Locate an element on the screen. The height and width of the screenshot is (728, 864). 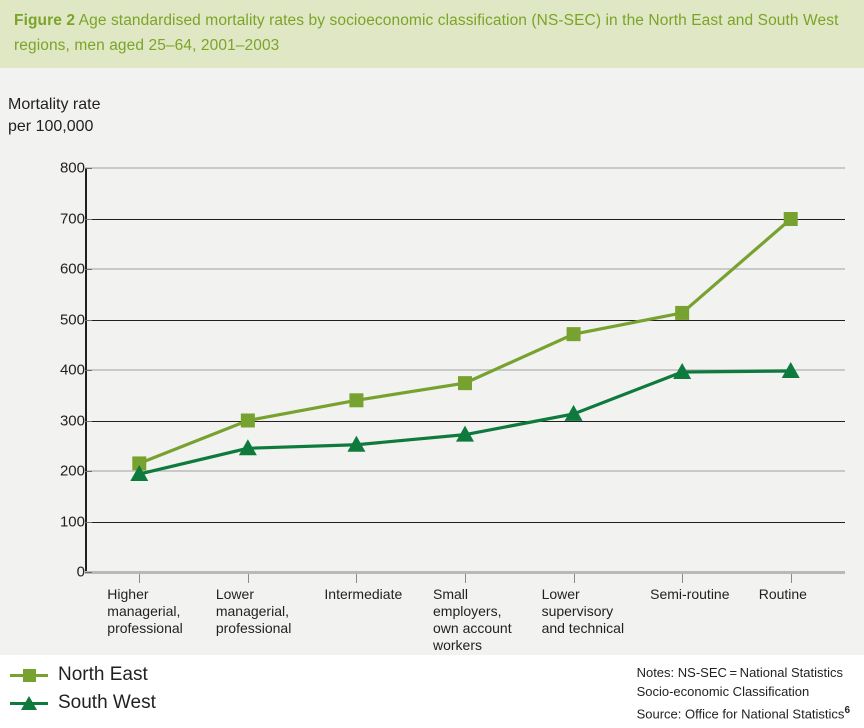
y-tick-label-800: 800 is located at coordinates (72, 168).